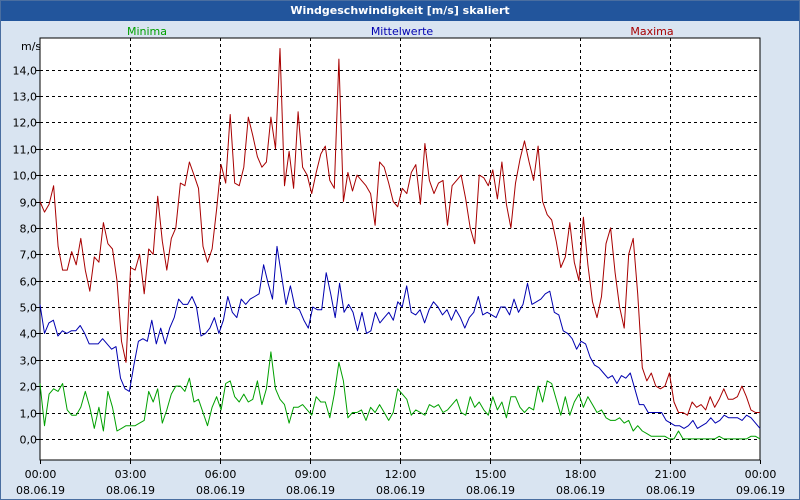 The image size is (800, 500). I want to click on legend-minima: Minima, so click(147, 31).